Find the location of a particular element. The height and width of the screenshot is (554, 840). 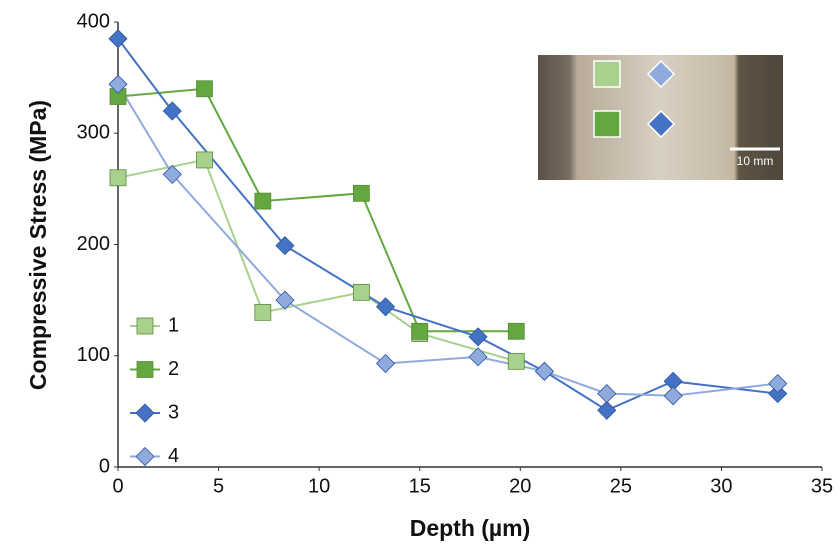

inset-photo: 10 mm is located at coordinates (660, 117).